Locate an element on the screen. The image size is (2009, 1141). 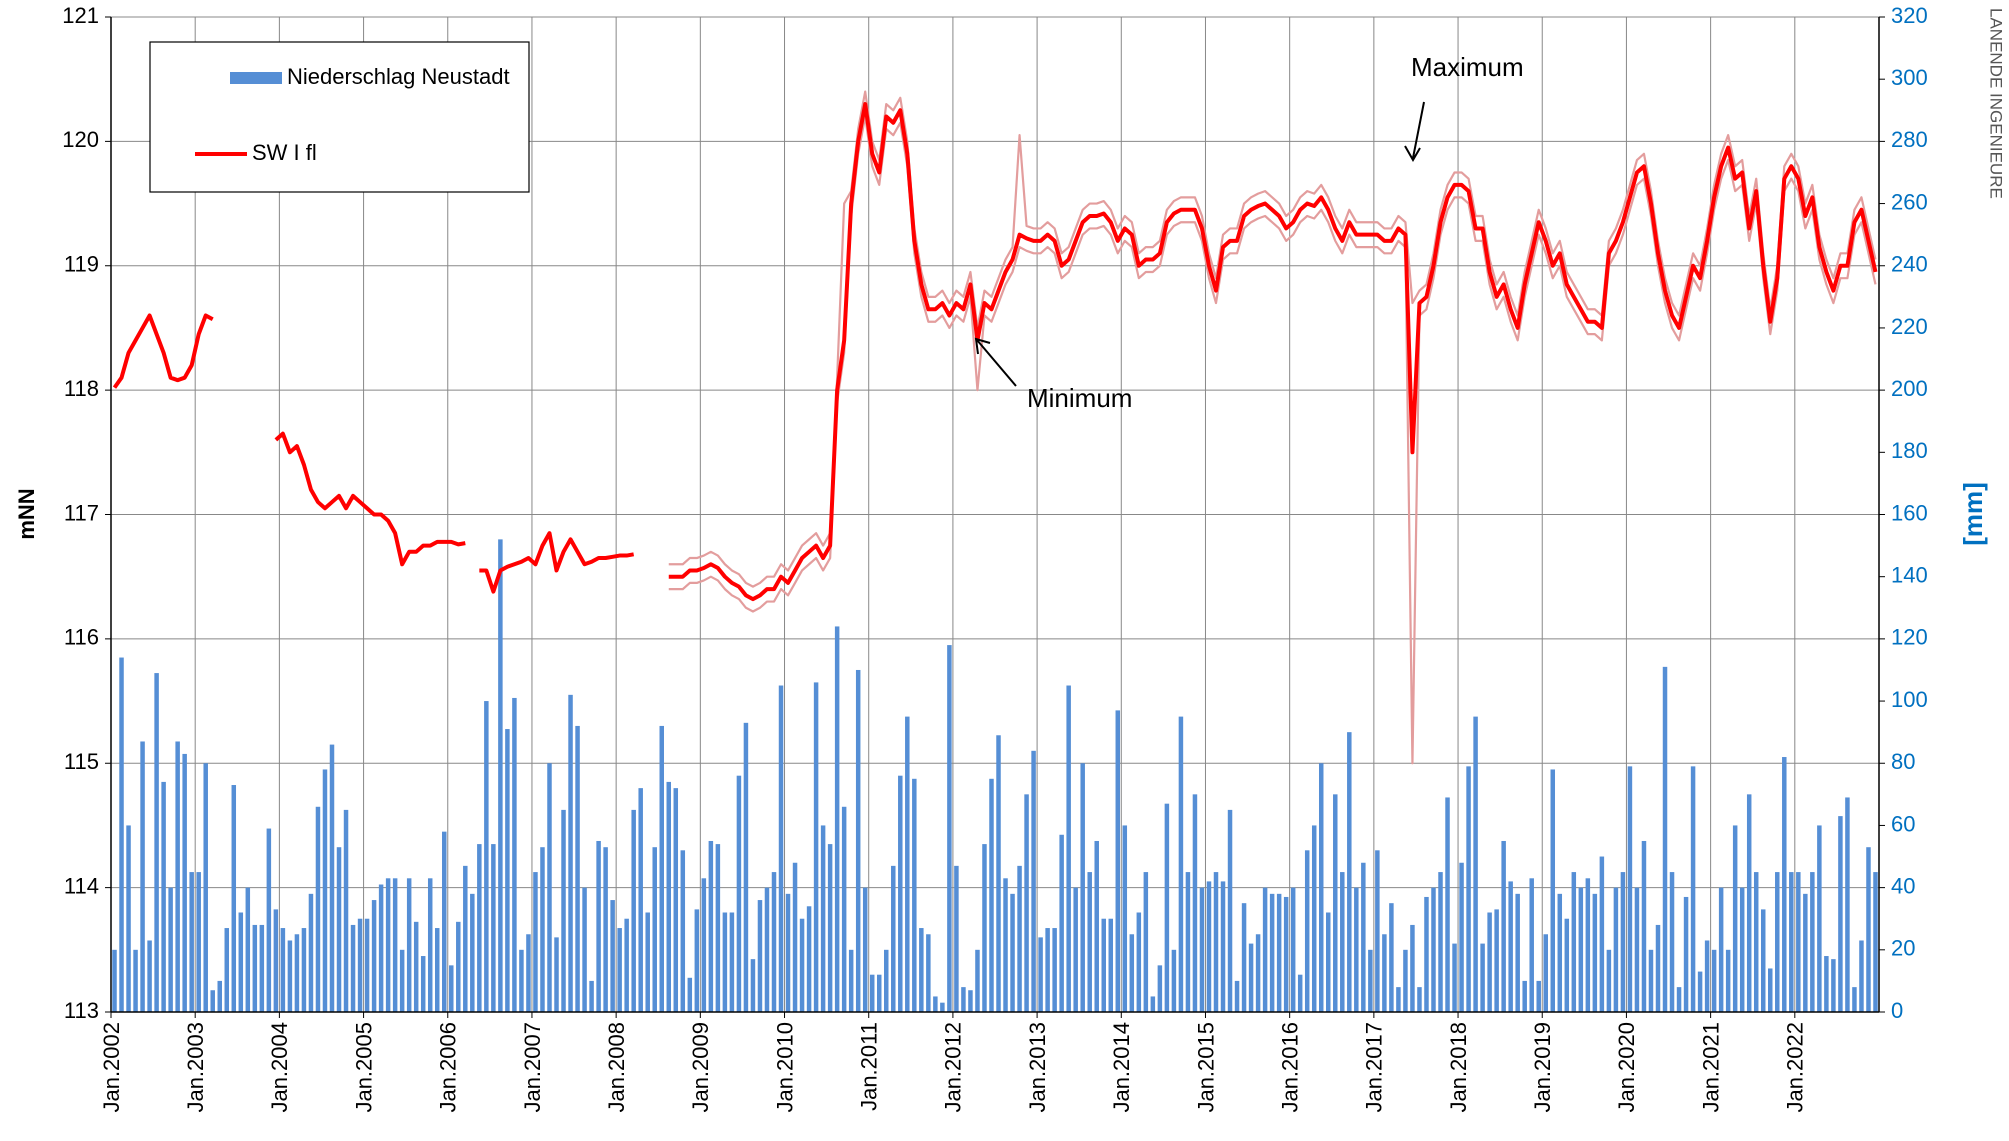
x-tick-label: Jan.2008 is located at coordinates (616, 1067).